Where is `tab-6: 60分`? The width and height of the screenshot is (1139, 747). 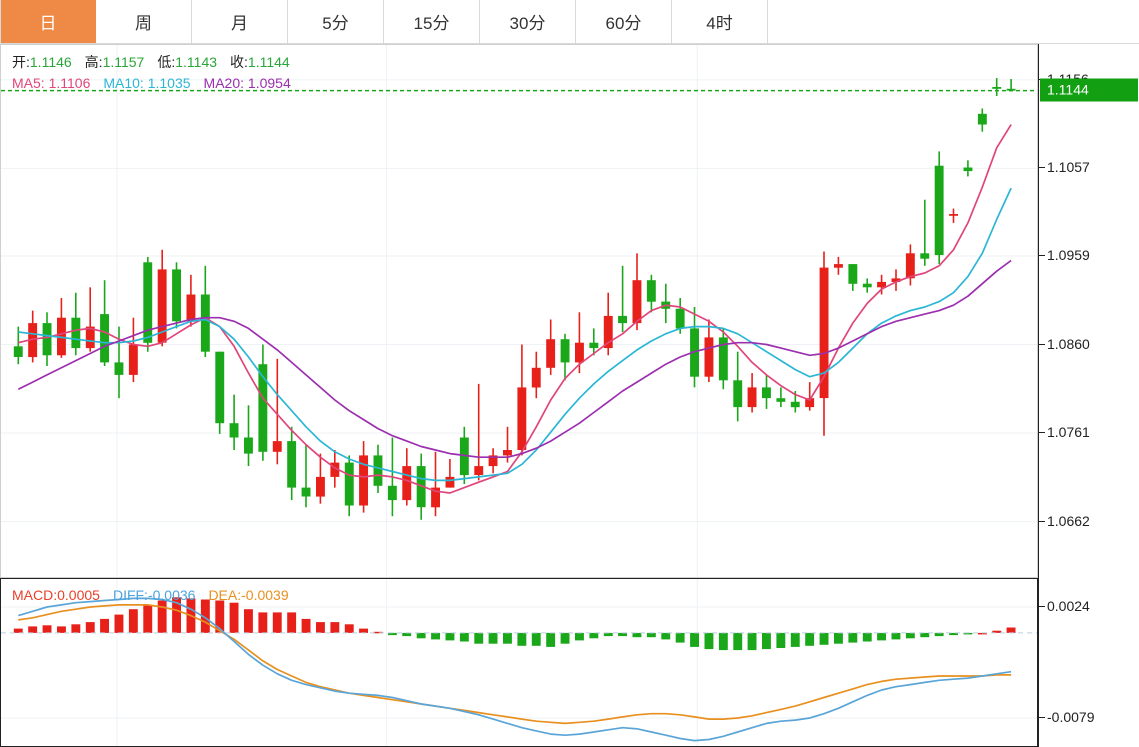
tab-6: 60分 is located at coordinates (624, 21).